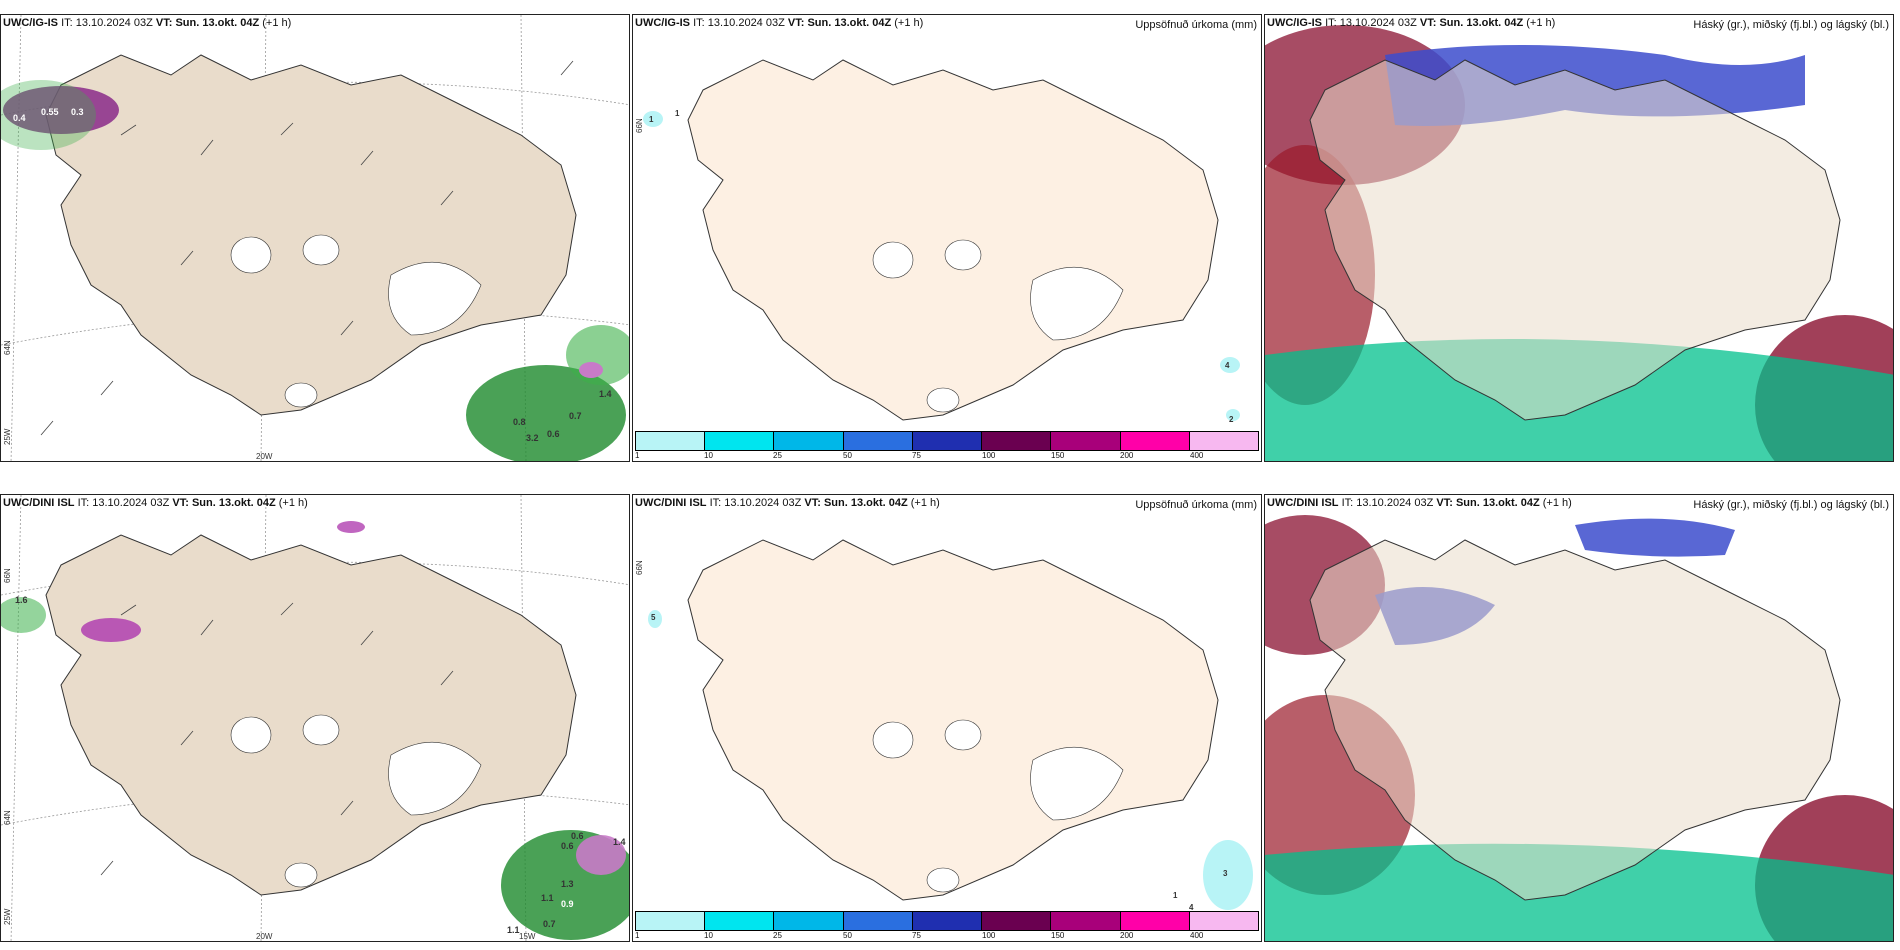  What do you see at coordinates (1231, 419) in the screenshot?
I see `point-value: 2` at bounding box center [1231, 419].